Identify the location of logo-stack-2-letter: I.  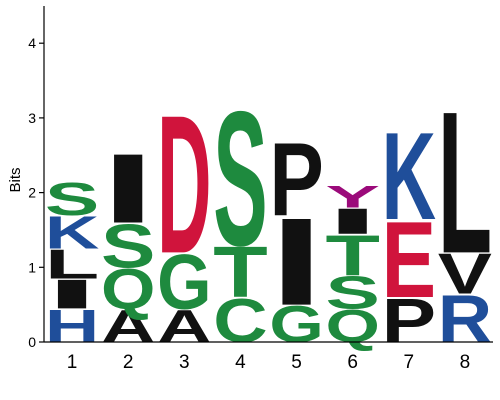
(128, 188).